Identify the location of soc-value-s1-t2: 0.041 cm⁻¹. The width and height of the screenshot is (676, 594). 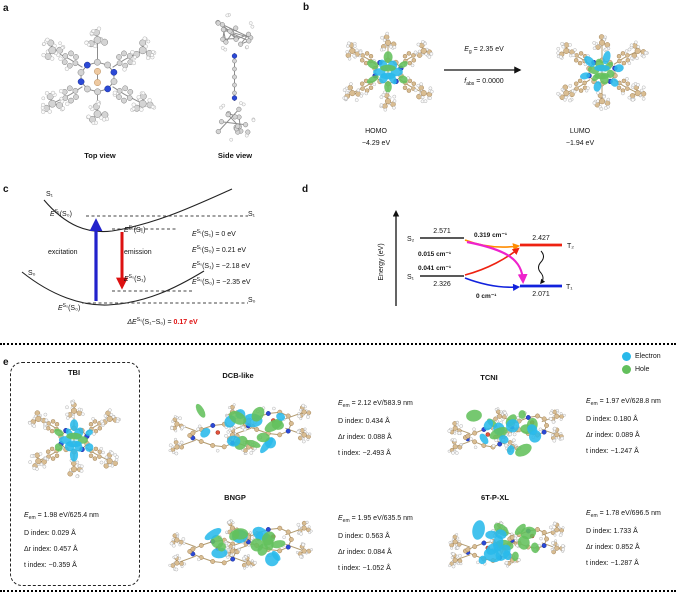
(434, 268).